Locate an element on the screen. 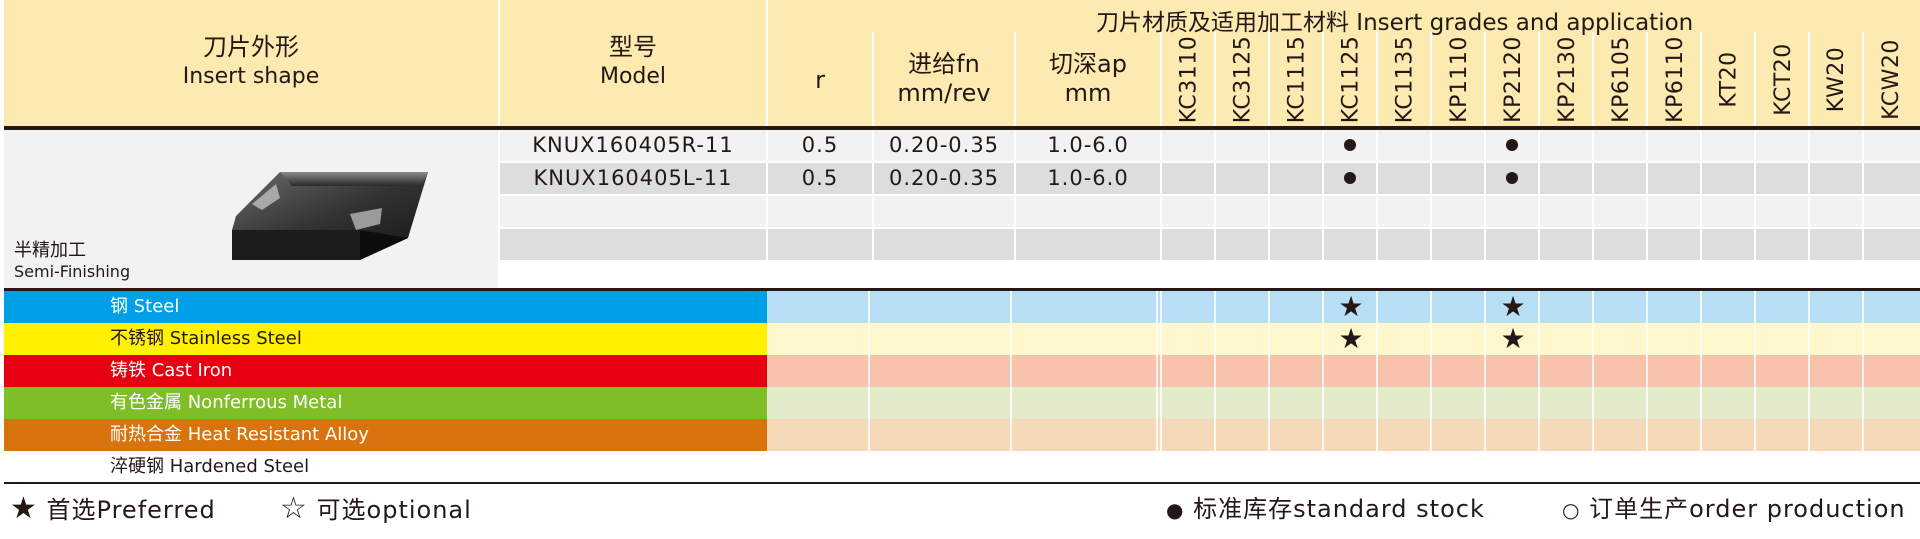 The width and height of the screenshot is (1920, 539). r-heading: r is located at coordinates (820, 80).